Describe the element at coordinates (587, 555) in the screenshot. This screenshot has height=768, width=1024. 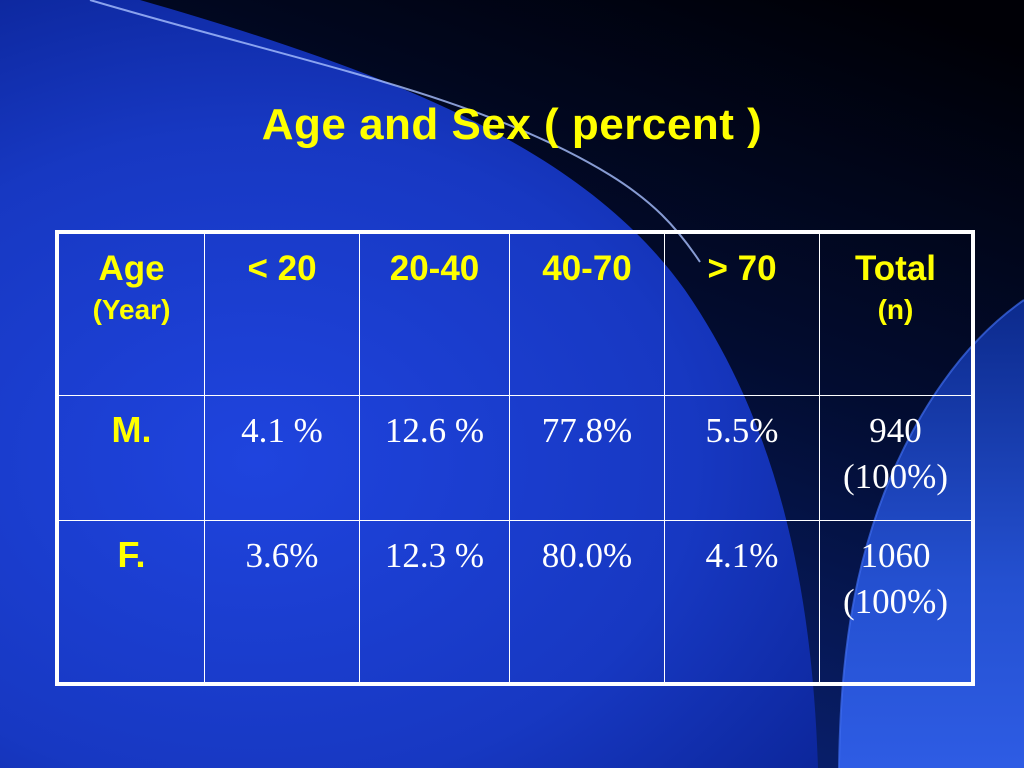
I see `female-40-70-value: 80.0%` at that location.